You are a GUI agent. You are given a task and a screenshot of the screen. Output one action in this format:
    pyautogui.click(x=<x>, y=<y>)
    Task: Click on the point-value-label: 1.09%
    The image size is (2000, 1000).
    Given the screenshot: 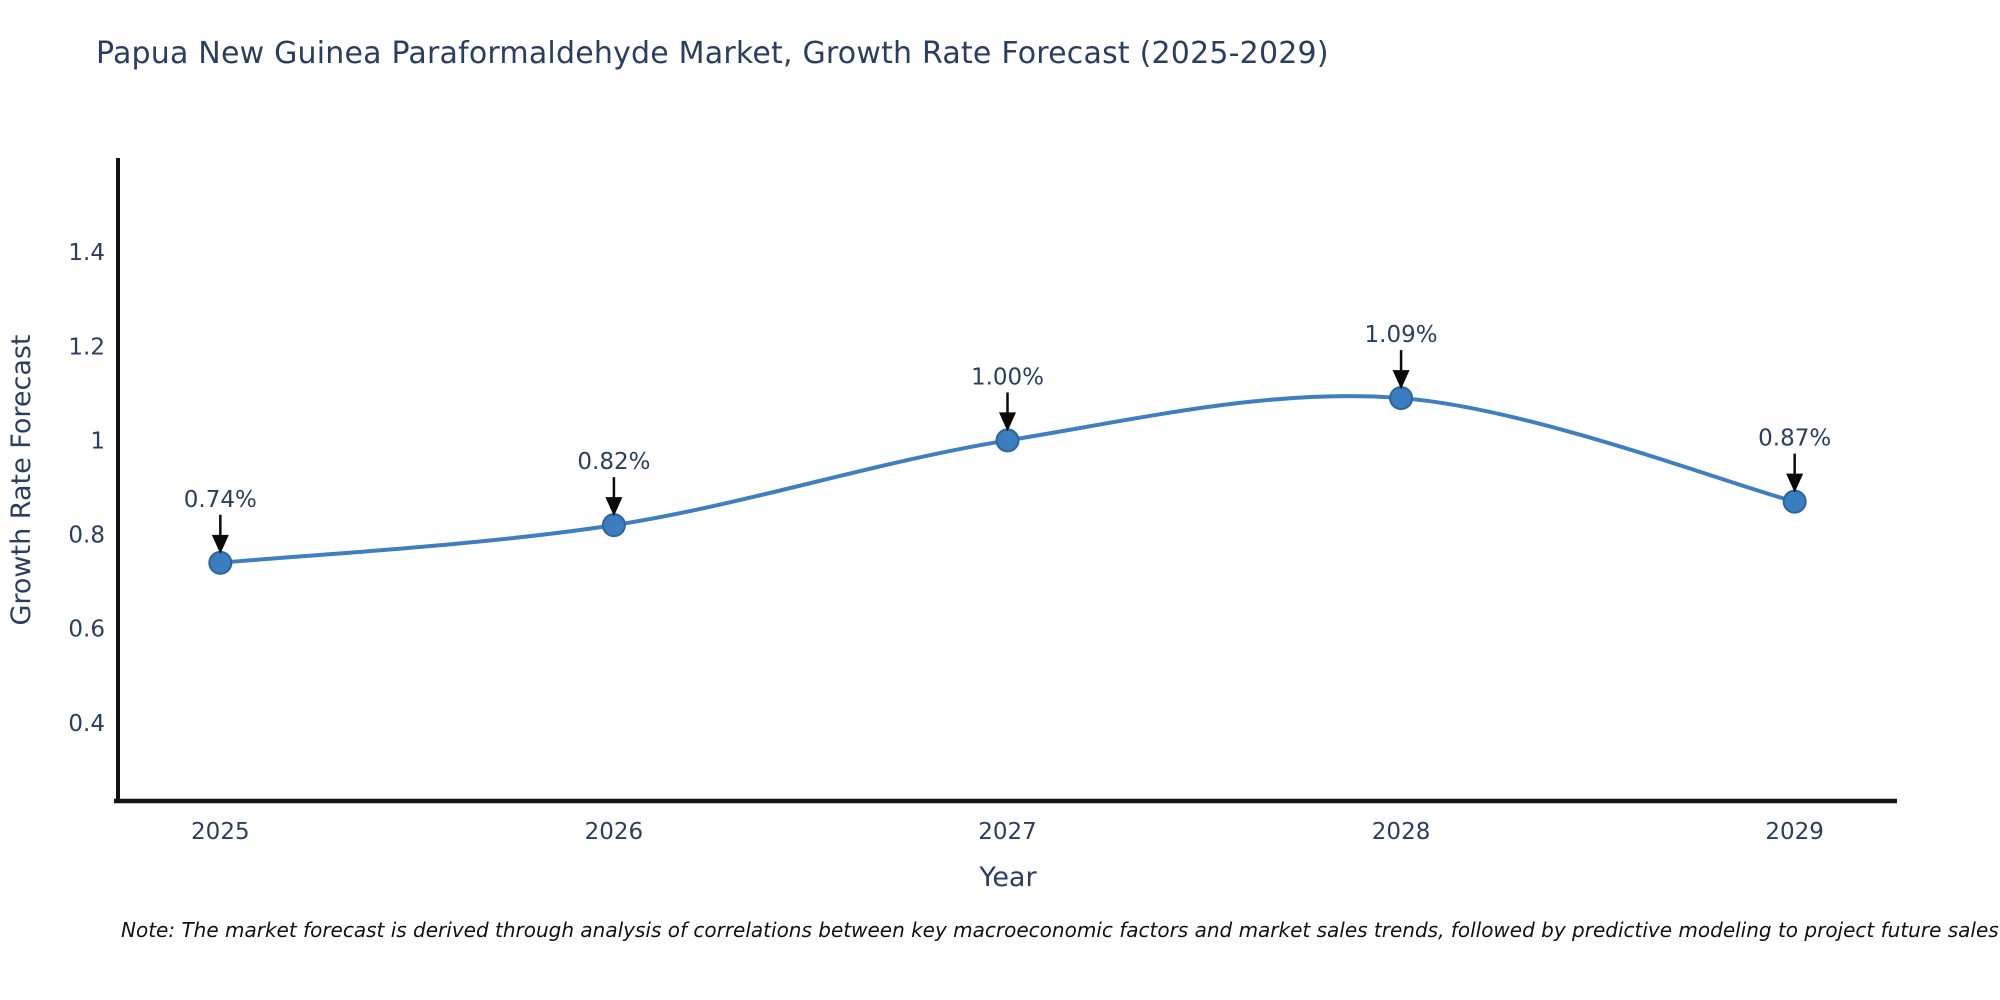 What is the action you would take?
    pyautogui.click(x=1401, y=335)
    